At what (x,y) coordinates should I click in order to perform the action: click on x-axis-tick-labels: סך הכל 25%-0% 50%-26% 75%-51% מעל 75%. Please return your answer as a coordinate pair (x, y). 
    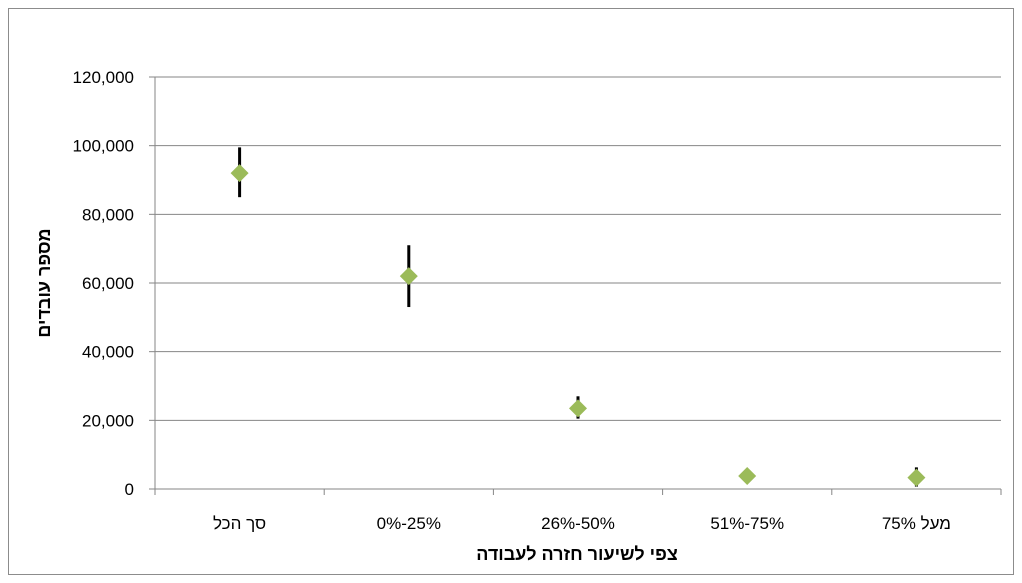
    Looking at the image, I should click on (582, 523).